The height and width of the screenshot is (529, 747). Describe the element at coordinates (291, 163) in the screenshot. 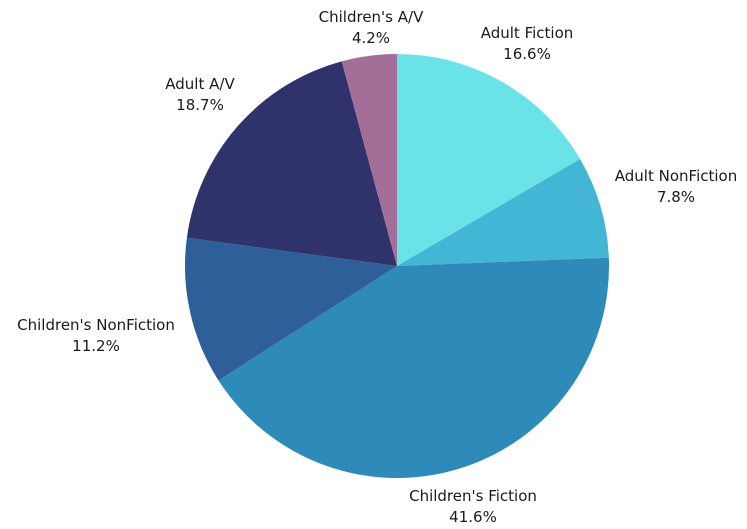

I see `pie-slice-adult-a-v` at that location.